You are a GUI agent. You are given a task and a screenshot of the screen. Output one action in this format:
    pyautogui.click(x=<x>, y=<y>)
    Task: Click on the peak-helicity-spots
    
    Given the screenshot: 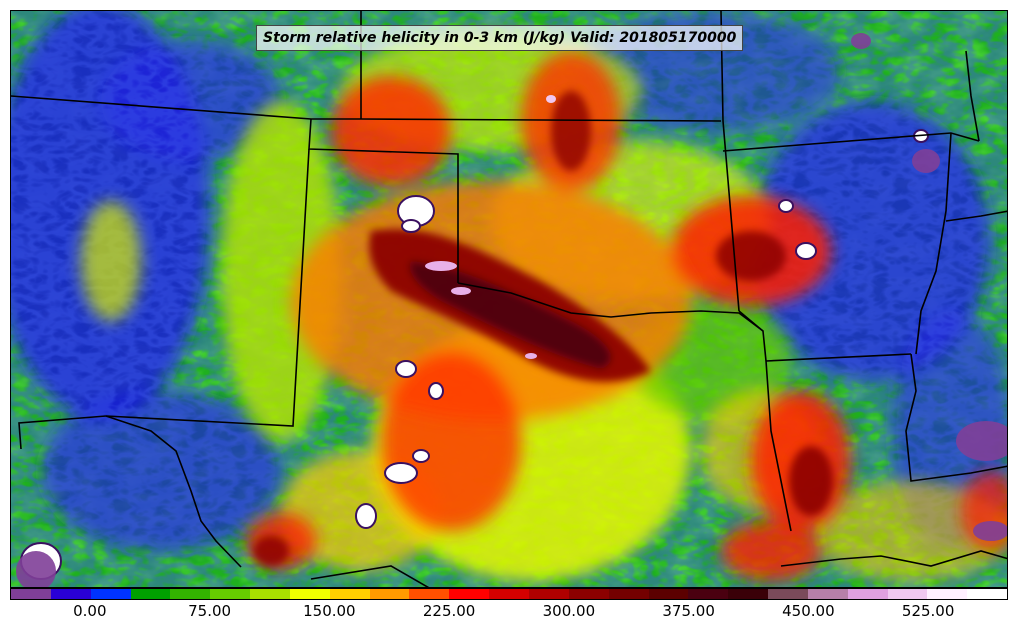 What is the action you would take?
    pyautogui.click(x=490, y=227)
    